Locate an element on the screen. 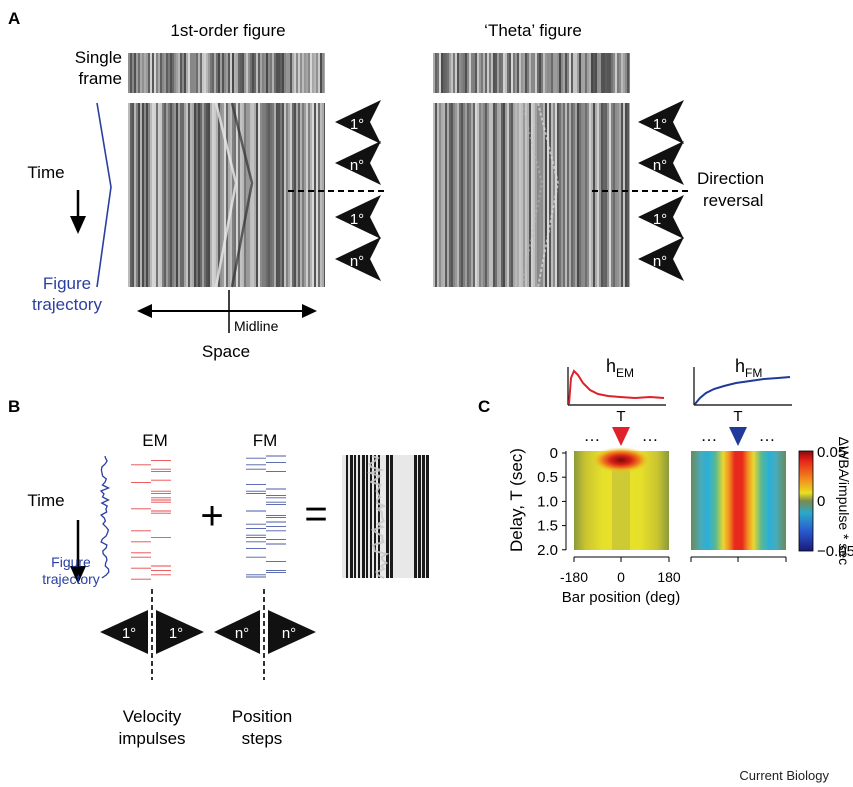  em-heatmap is located at coordinates (621, 498).